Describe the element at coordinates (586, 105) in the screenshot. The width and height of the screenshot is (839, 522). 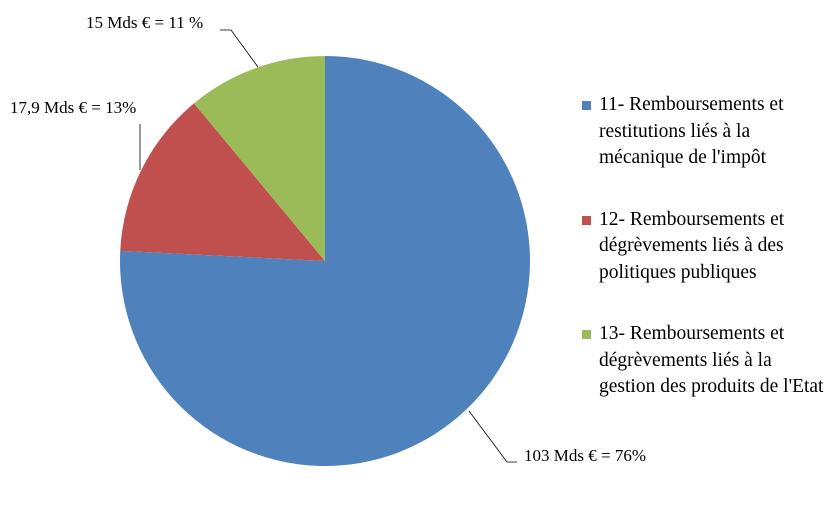
I see `legend-swatch-blue` at that location.